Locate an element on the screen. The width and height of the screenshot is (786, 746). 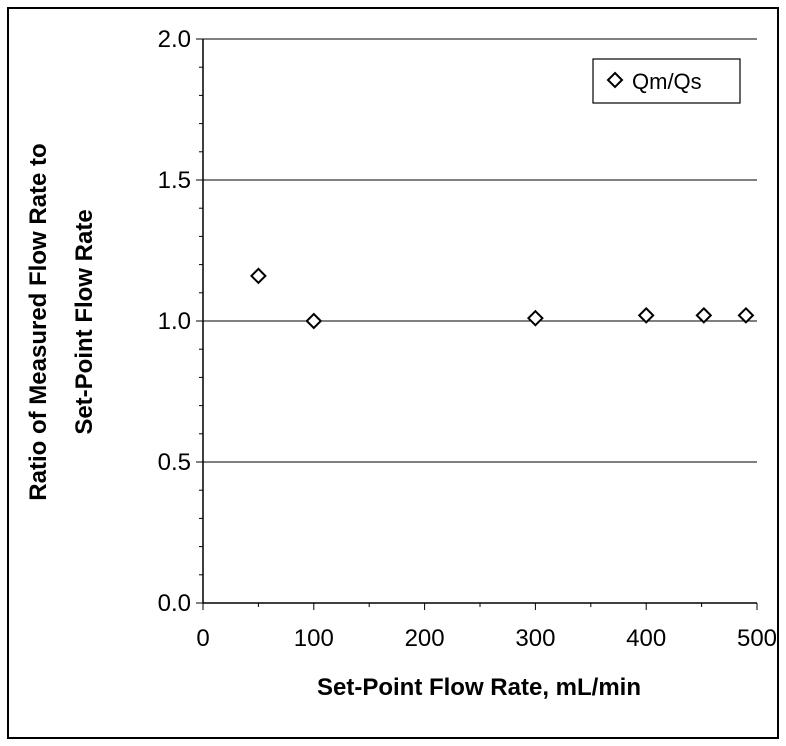
y-tick-label-0: 0.0 is located at coordinates (174, 603).